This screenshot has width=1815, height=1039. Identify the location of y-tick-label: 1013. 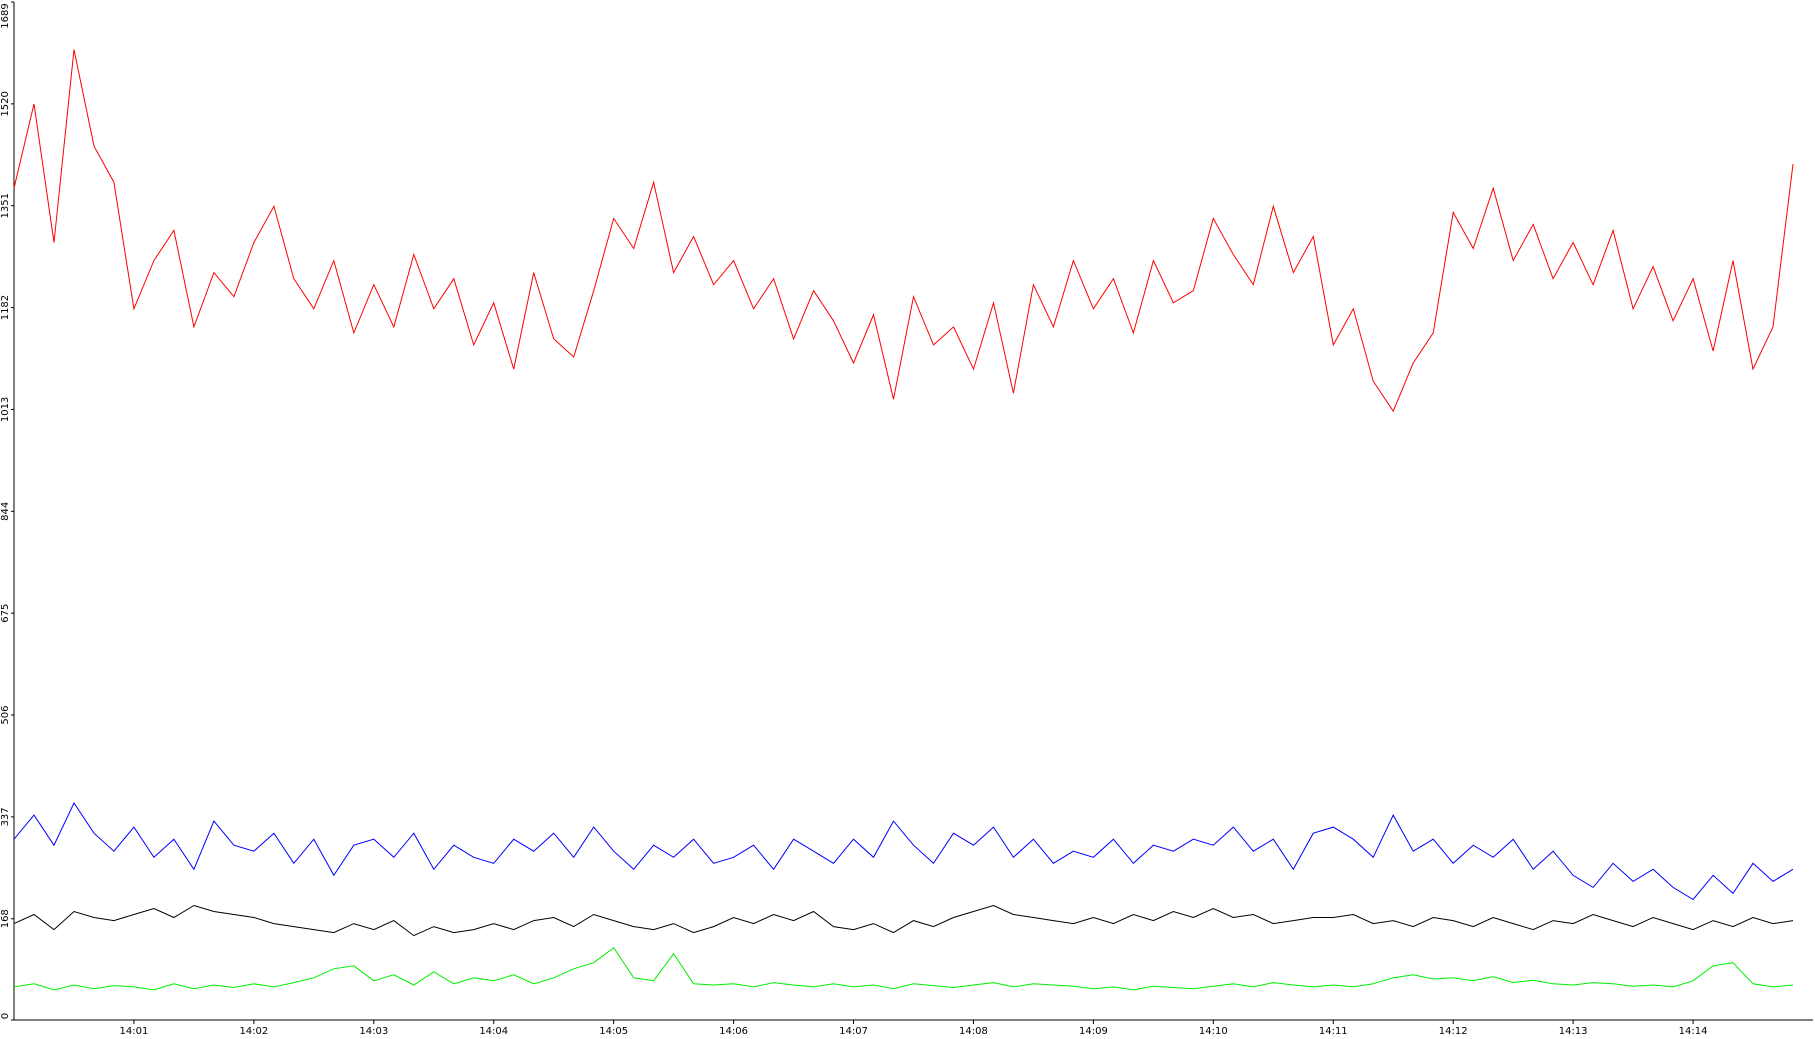
(5, 409).